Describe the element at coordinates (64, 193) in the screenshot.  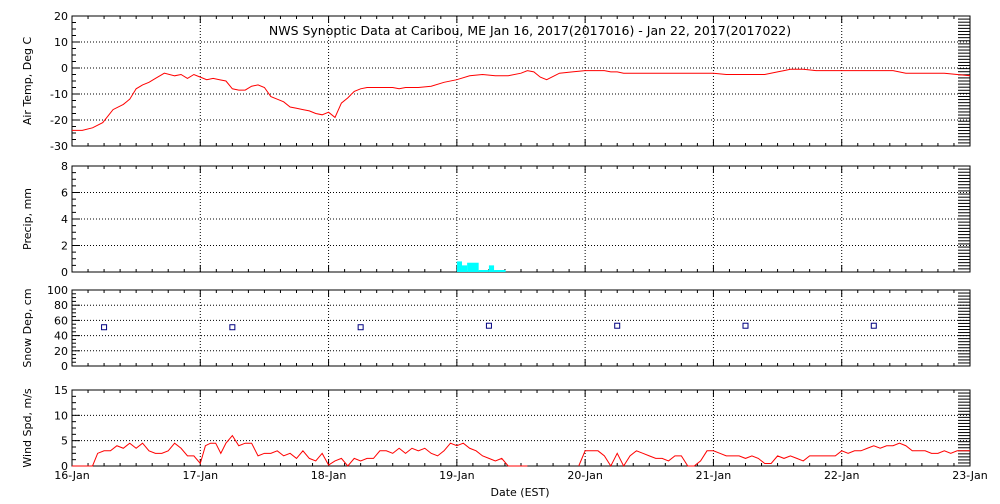
I see `precip-y-tick-label: 6` at that location.